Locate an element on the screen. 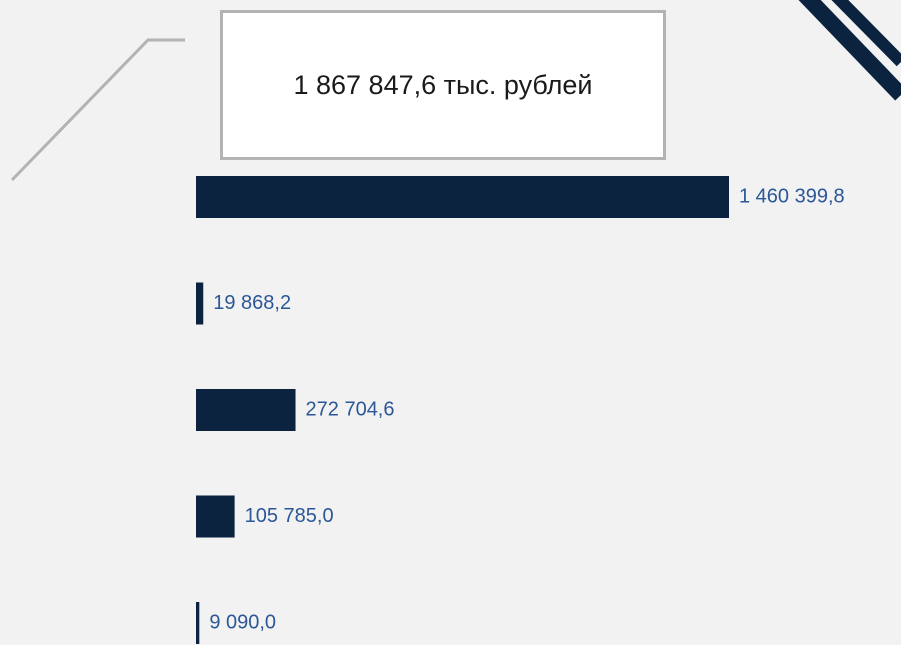 This screenshot has height=645, width=901. value-label: 105 785,0 is located at coordinates (289, 516).